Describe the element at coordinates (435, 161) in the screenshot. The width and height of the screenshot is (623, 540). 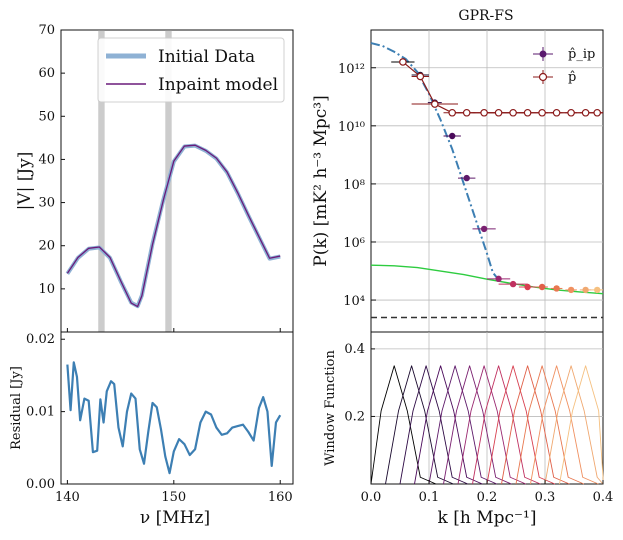
I see `model-spectrum-curve` at that location.